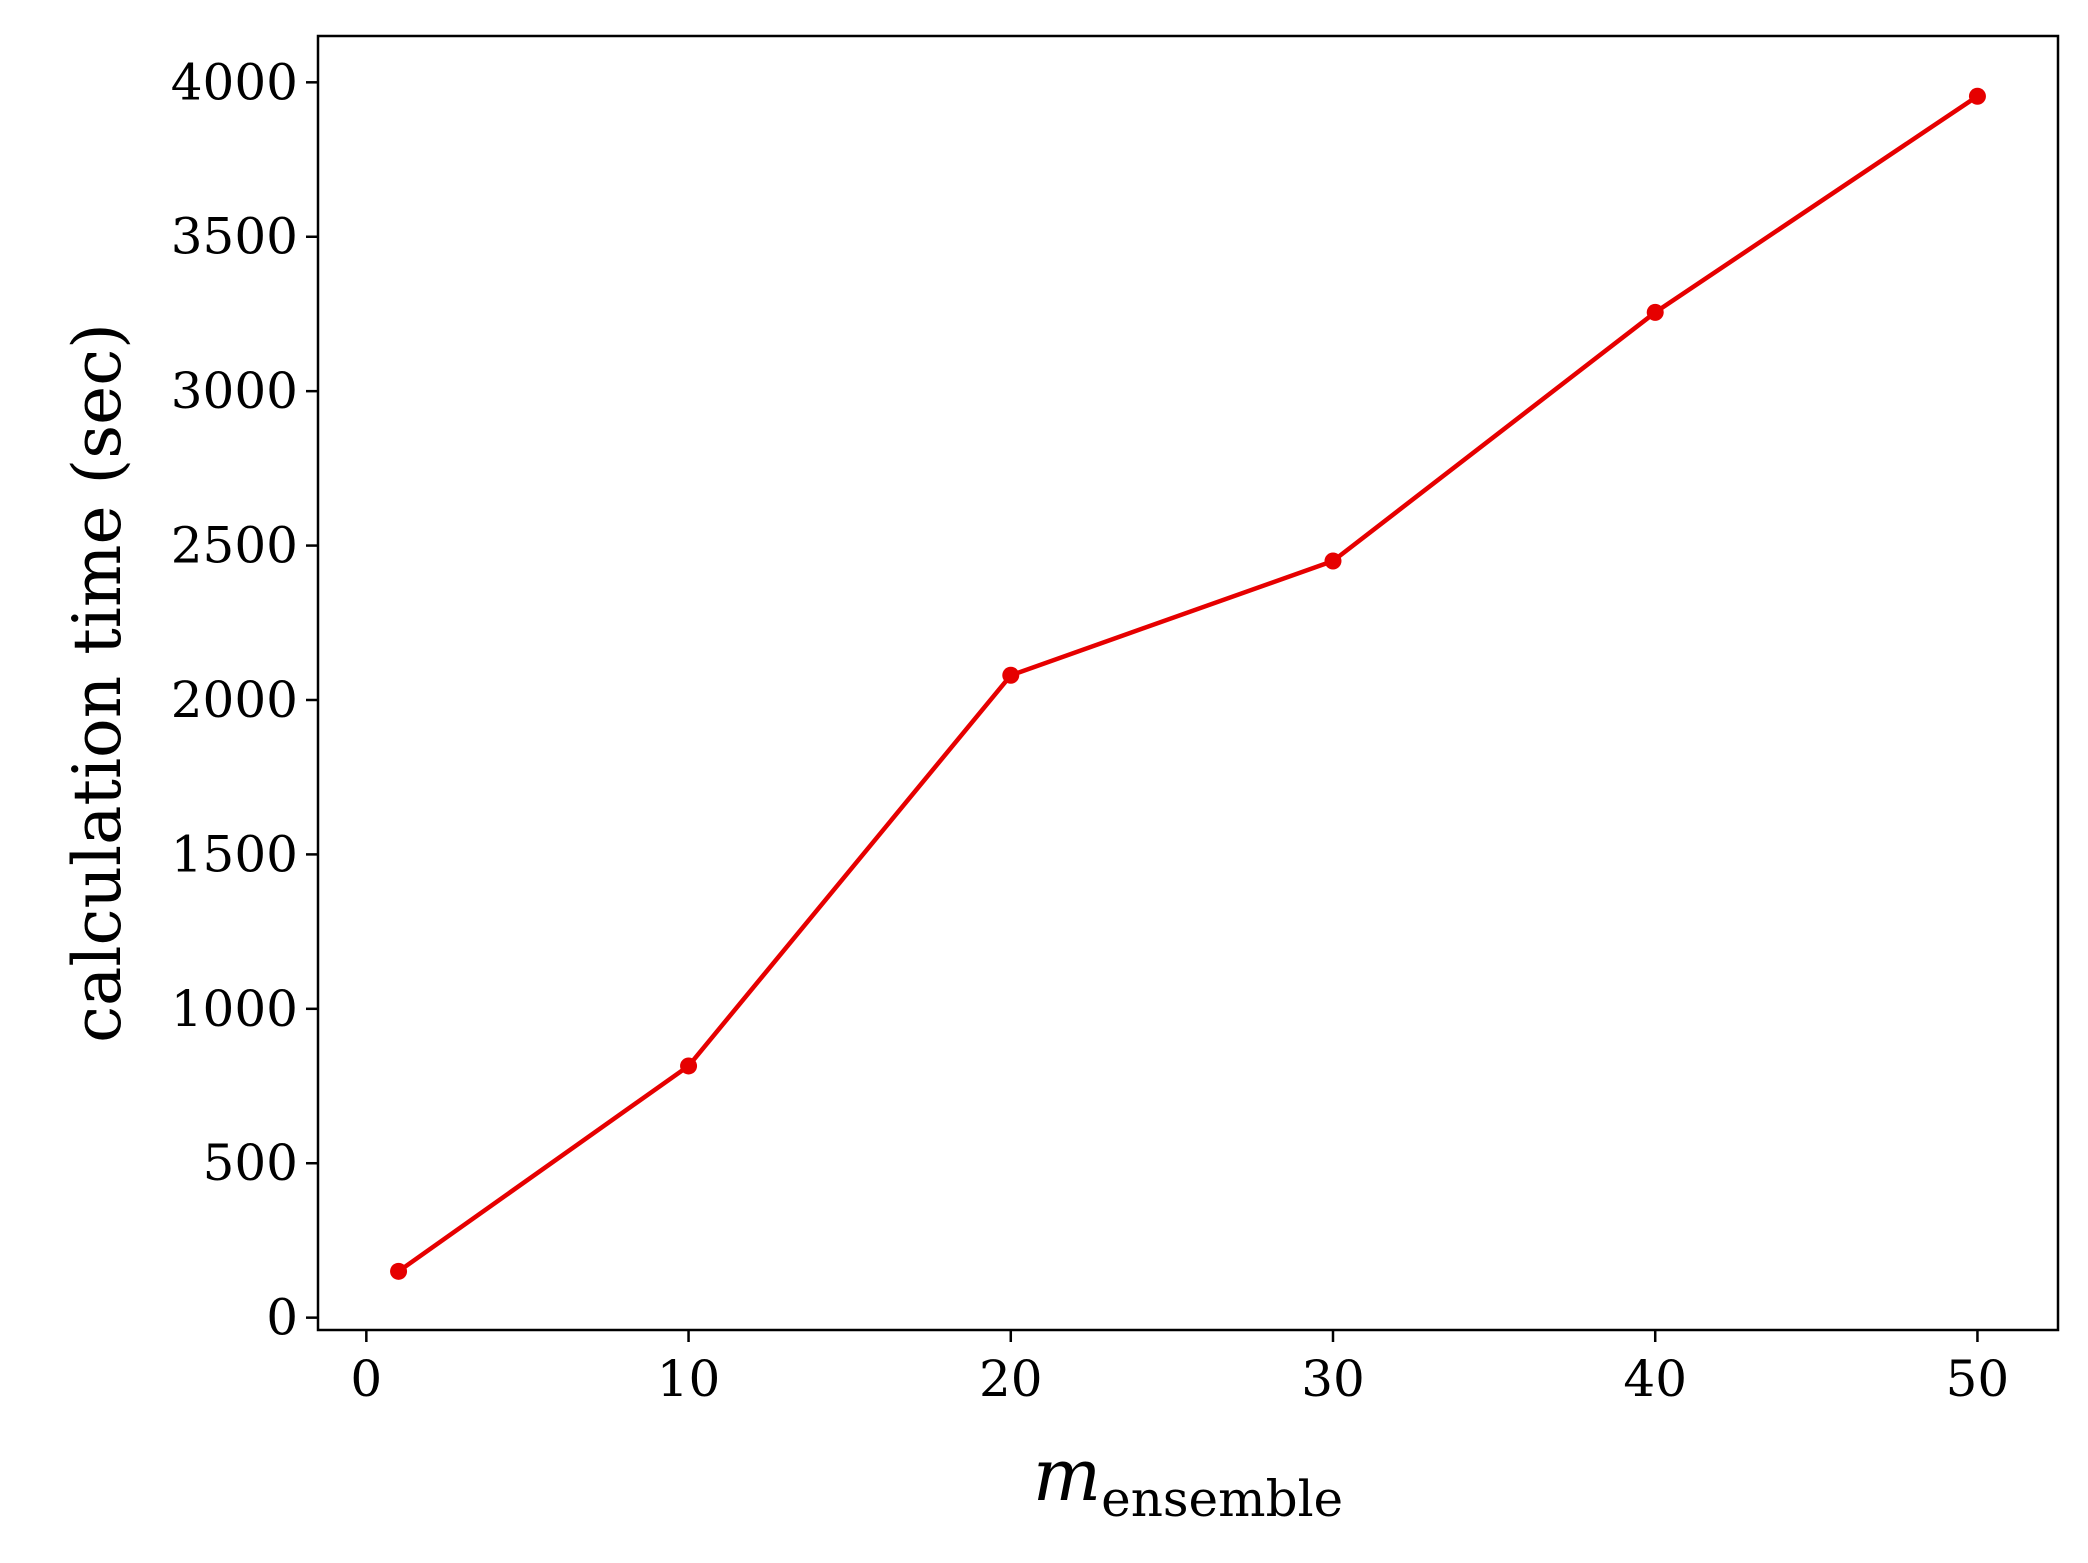  What do you see at coordinates (689, 1379) in the screenshot?
I see `x-tick-label: 10` at bounding box center [689, 1379].